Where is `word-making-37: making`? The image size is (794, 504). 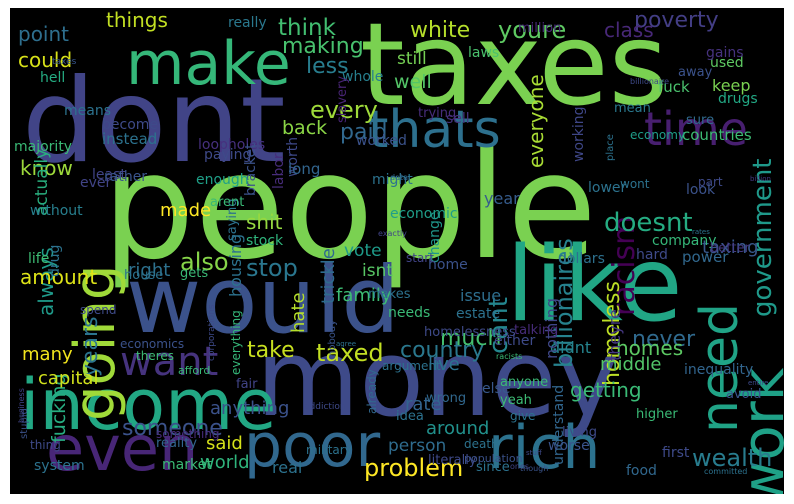 word-making-37: making is located at coordinates (323, 46).